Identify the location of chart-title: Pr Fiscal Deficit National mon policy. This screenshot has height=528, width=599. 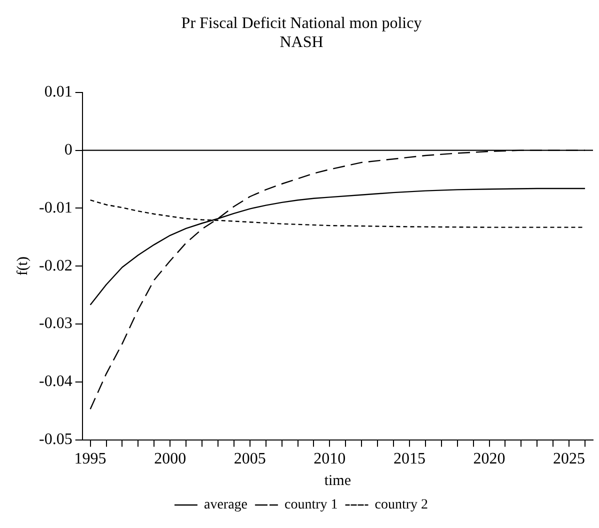
(301, 23).